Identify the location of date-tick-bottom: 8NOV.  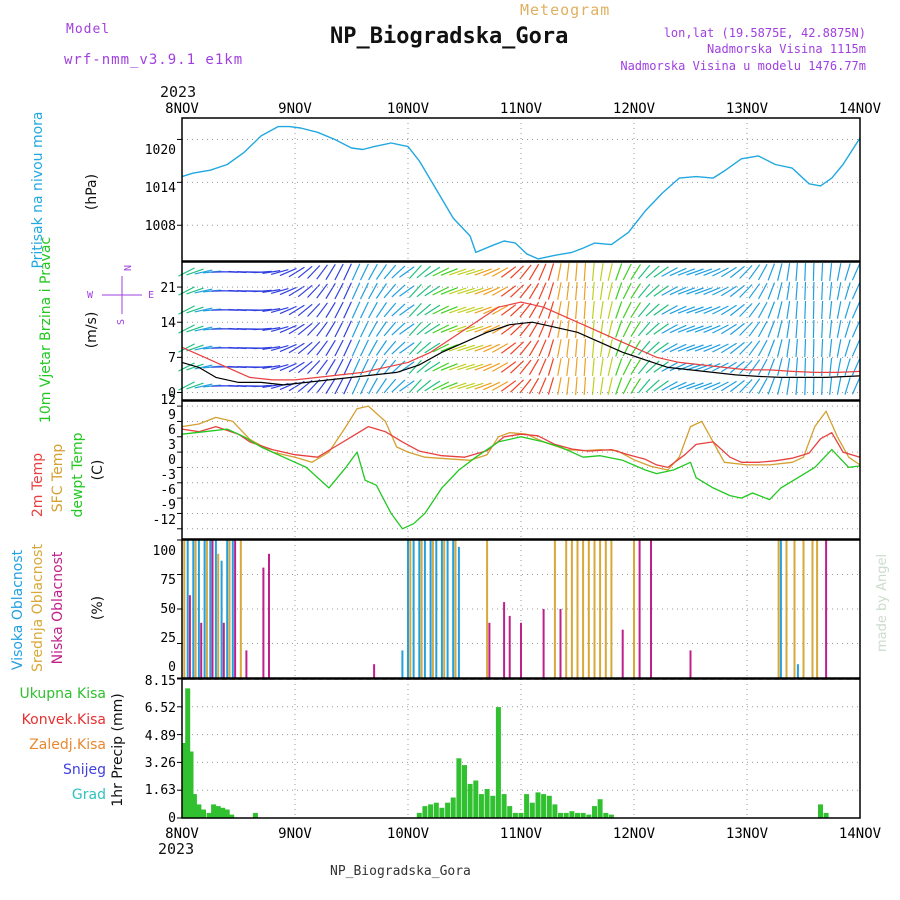
(182, 834).